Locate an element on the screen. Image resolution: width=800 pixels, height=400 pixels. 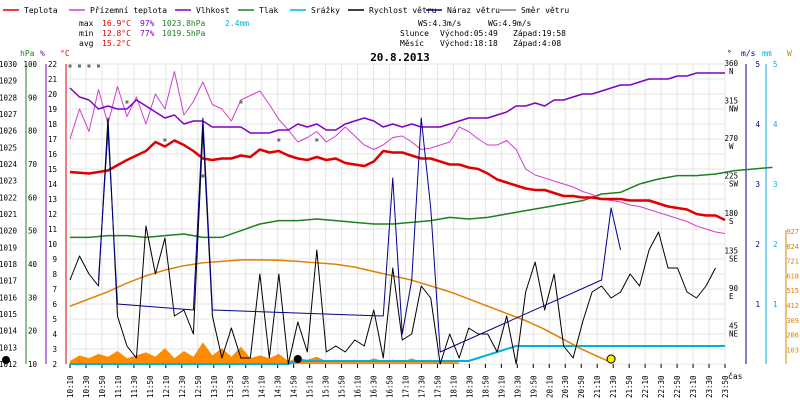
temperature-axis-tick: 5 is located at coordinates (54, 319).